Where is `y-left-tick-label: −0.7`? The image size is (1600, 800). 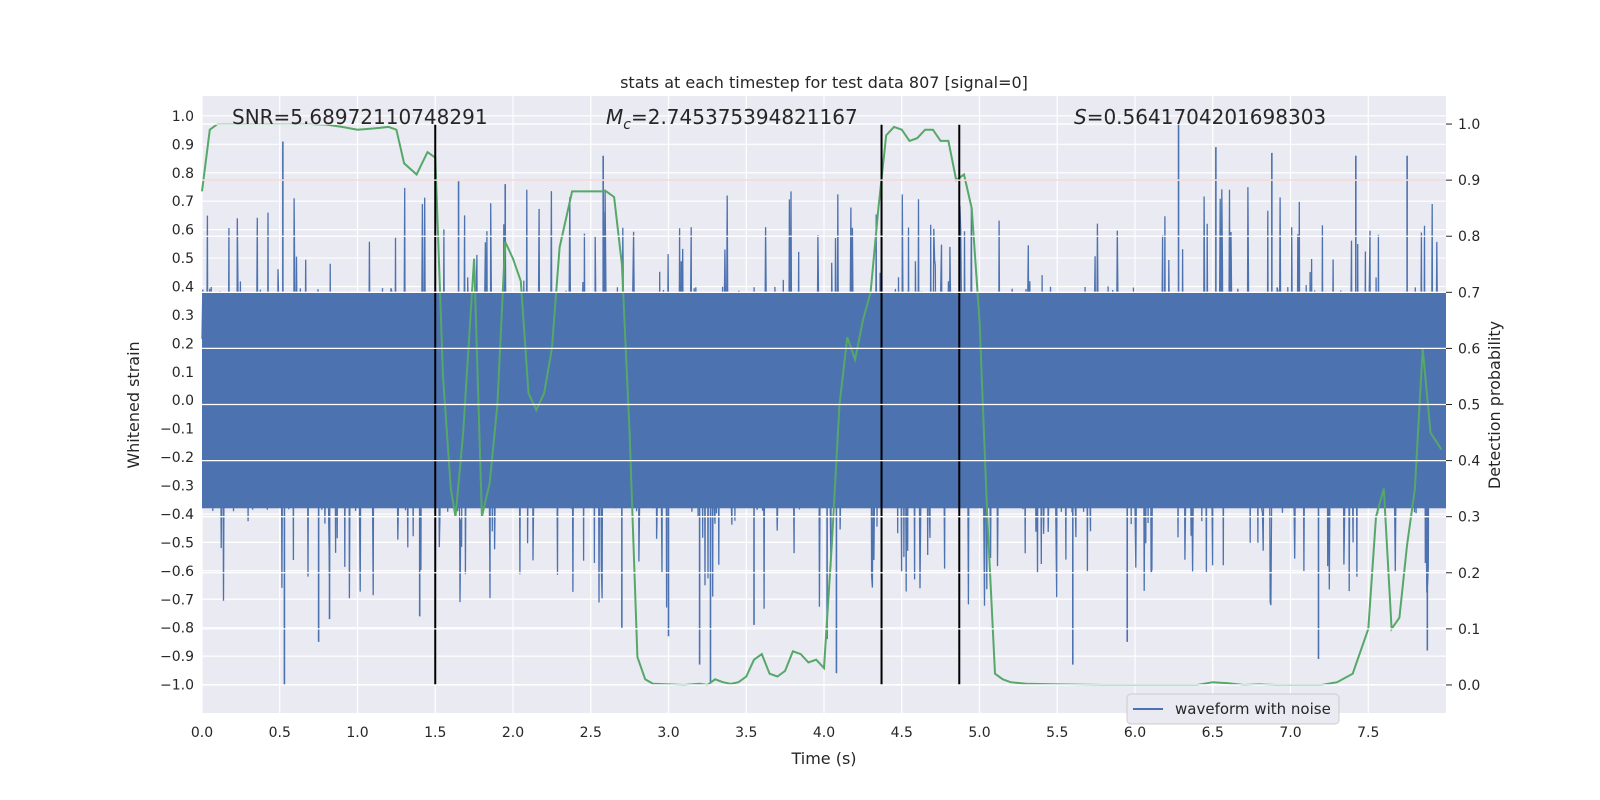 y-left-tick-label: −0.7 is located at coordinates (177, 600).